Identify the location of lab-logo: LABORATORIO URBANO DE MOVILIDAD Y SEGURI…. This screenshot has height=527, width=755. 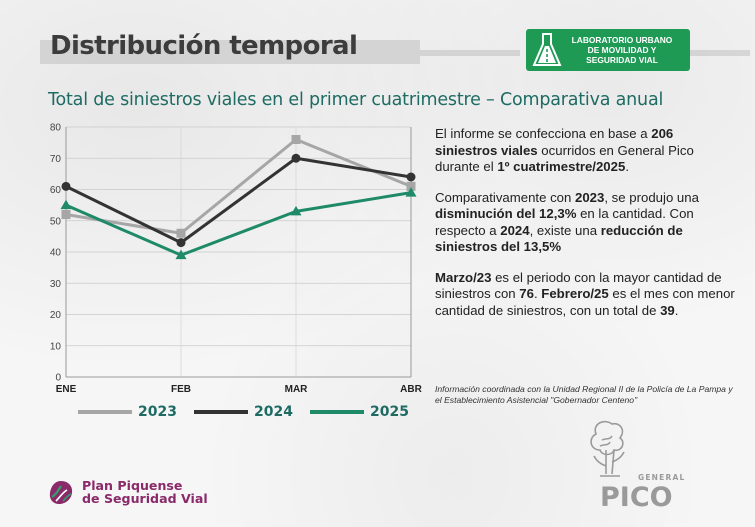
(608, 50).